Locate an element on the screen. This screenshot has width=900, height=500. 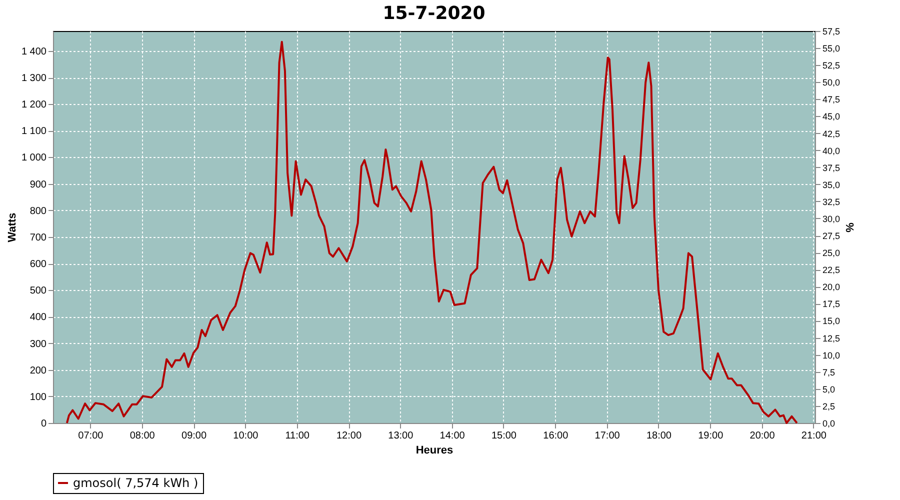
y2-tick-label: 35,0 is located at coordinates (831, 185).